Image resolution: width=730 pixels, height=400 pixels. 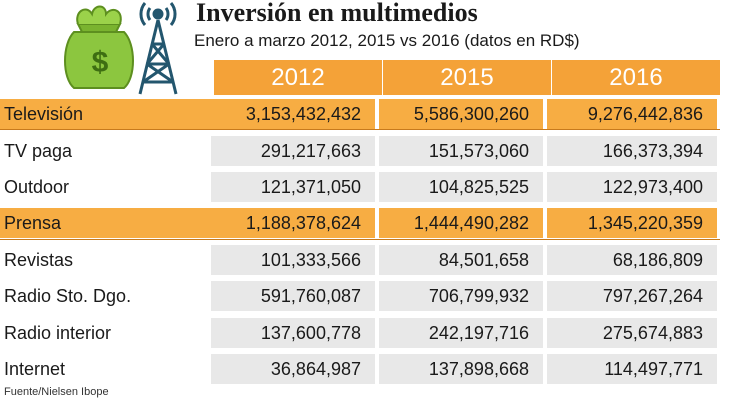 I want to click on table-cell: 114,497,771, so click(x=632, y=368).